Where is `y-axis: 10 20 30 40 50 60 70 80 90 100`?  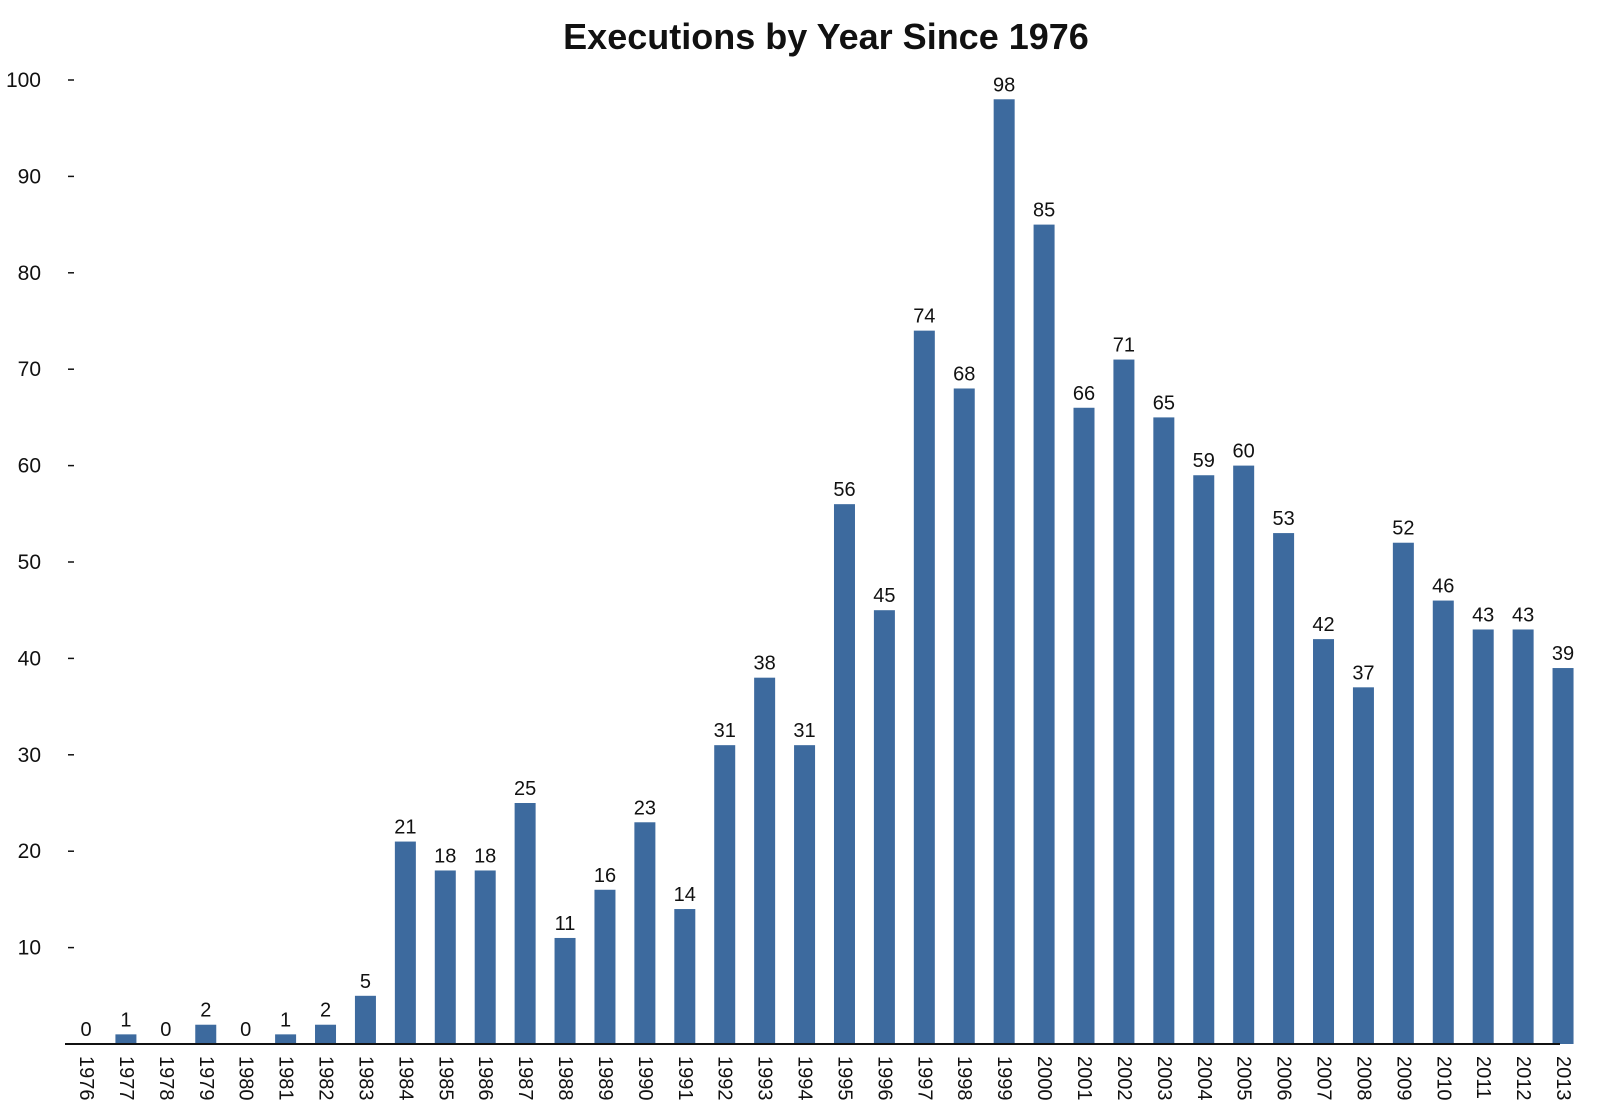
y-axis: 10 20 30 40 50 60 70 80 90 100 is located at coordinates (40, 514).